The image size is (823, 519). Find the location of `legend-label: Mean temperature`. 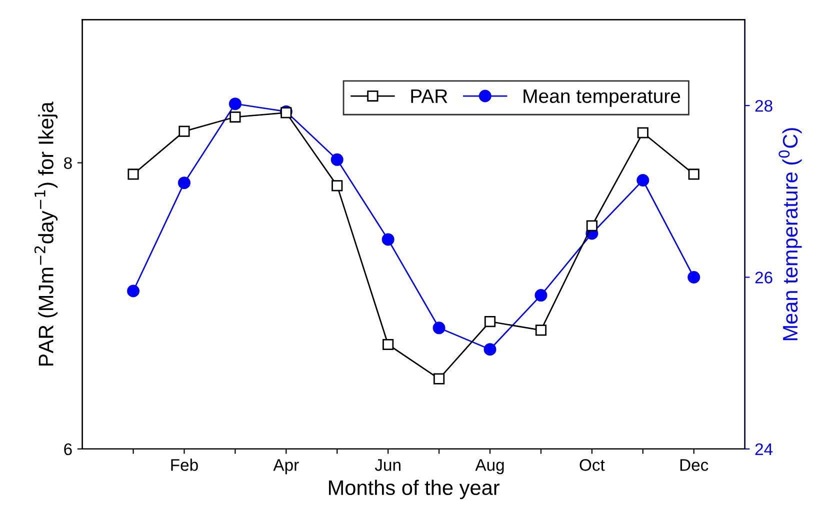

legend-label: Mean temperature is located at coordinates (602, 98).